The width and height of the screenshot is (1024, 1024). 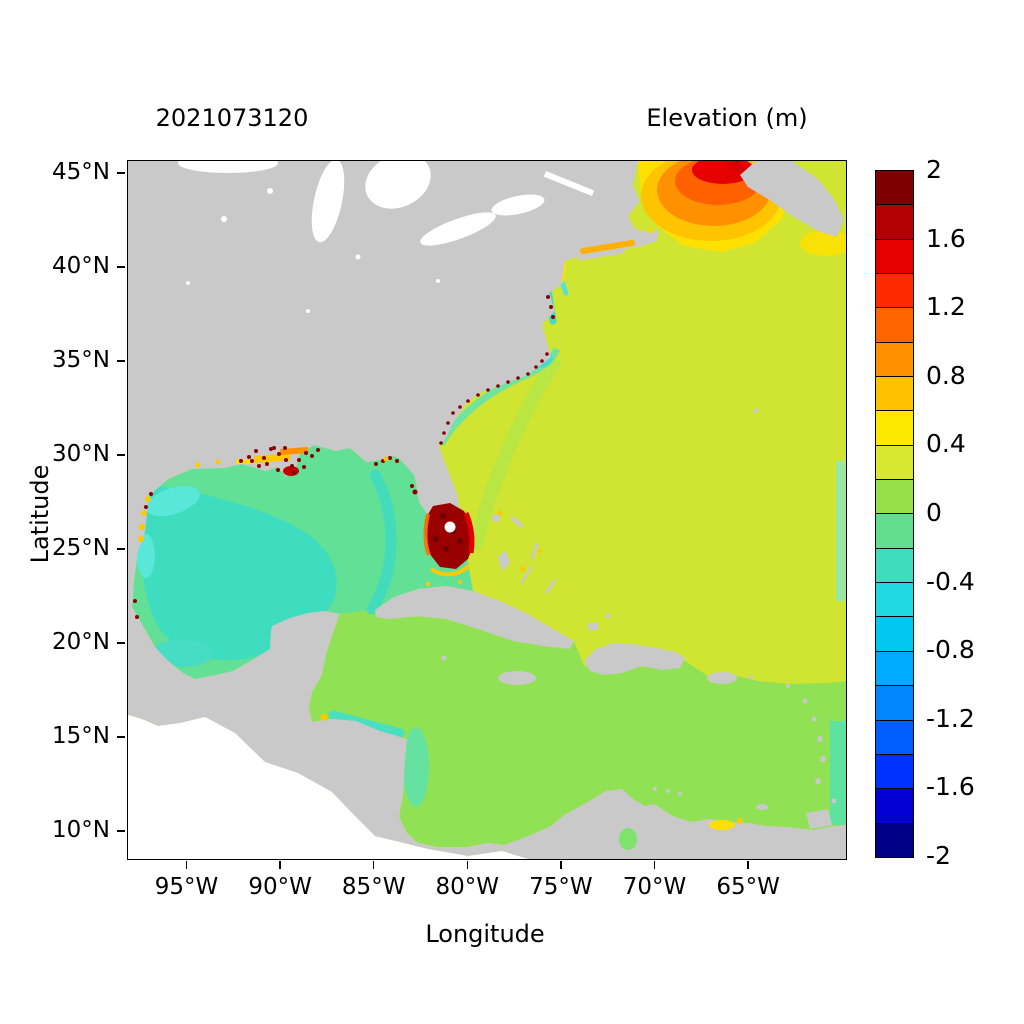 I want to click on coastal-gold-speckles, so click(x=340, y=588).